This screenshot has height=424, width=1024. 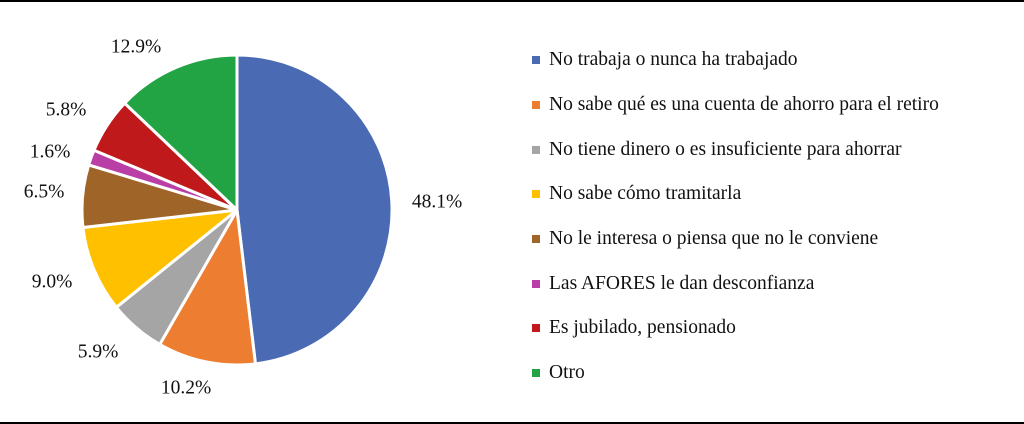 What do you see at coordinates (66, 109) in the screenshot?
I see `data-label-7: 5.8%` at bounding box center [66, 109].